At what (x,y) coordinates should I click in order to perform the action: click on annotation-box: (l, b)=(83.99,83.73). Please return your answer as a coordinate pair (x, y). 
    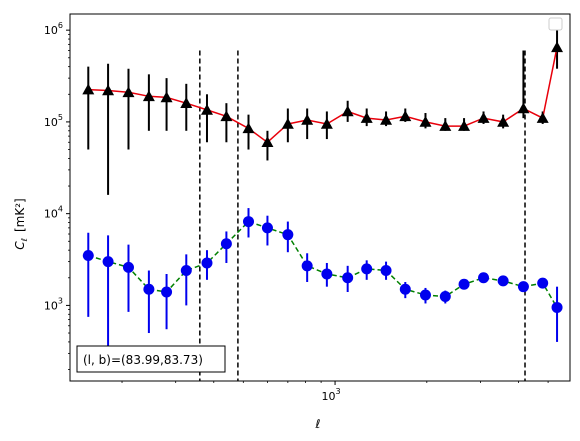
    Looking at the image, I should click on (151, 359).